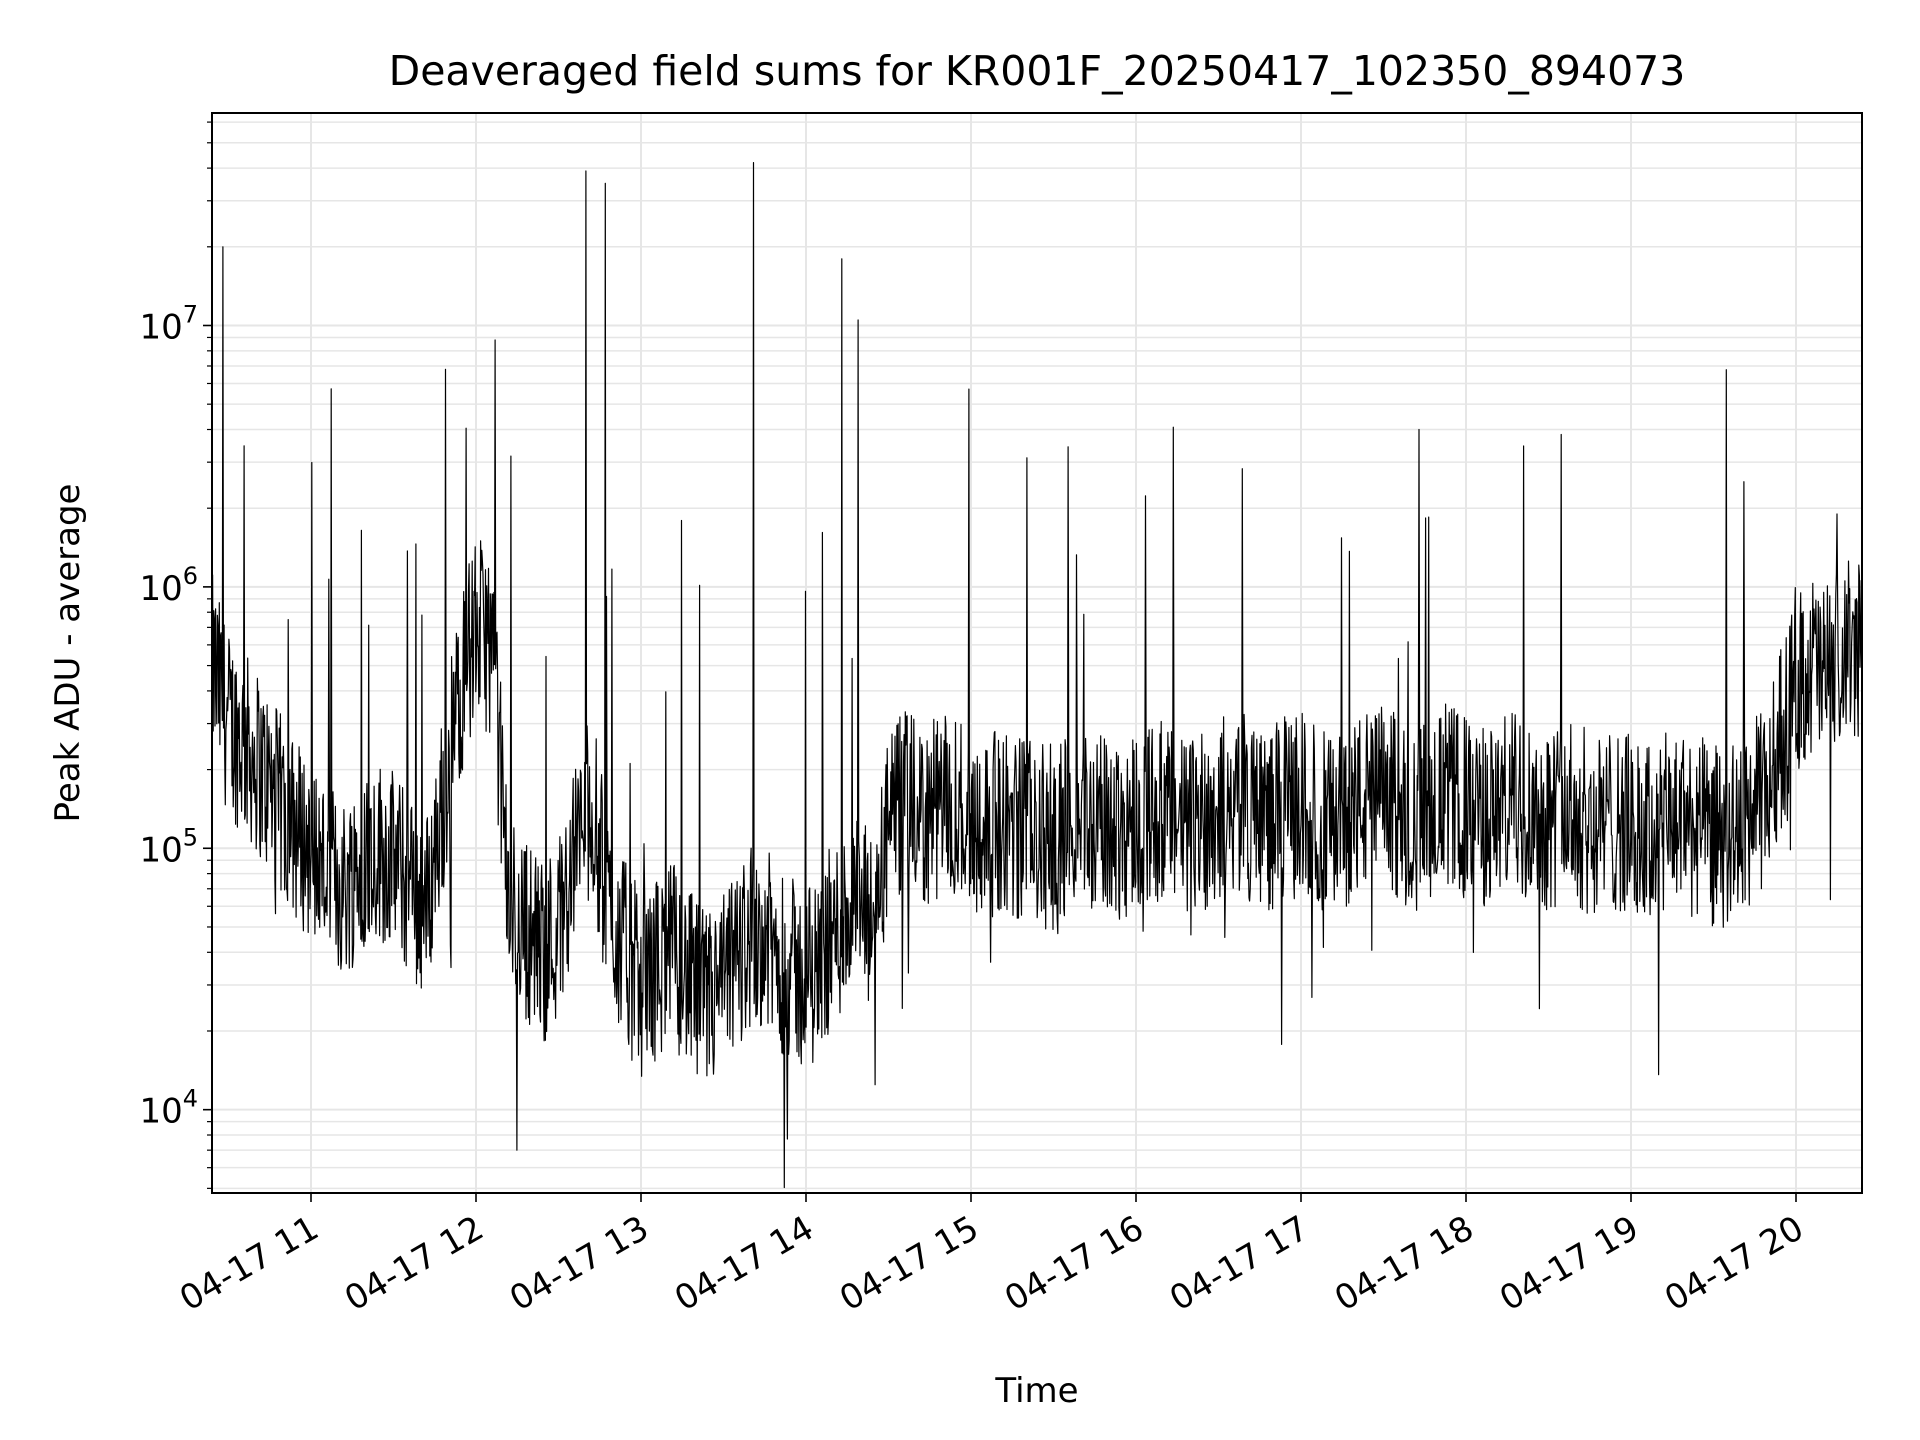 The image size is (1920, 1440). What do you see at coordinates (68, 653) in the screenshot?
I see `y-axis-label: Peak ADU - average` at bounding box center [68, 653].